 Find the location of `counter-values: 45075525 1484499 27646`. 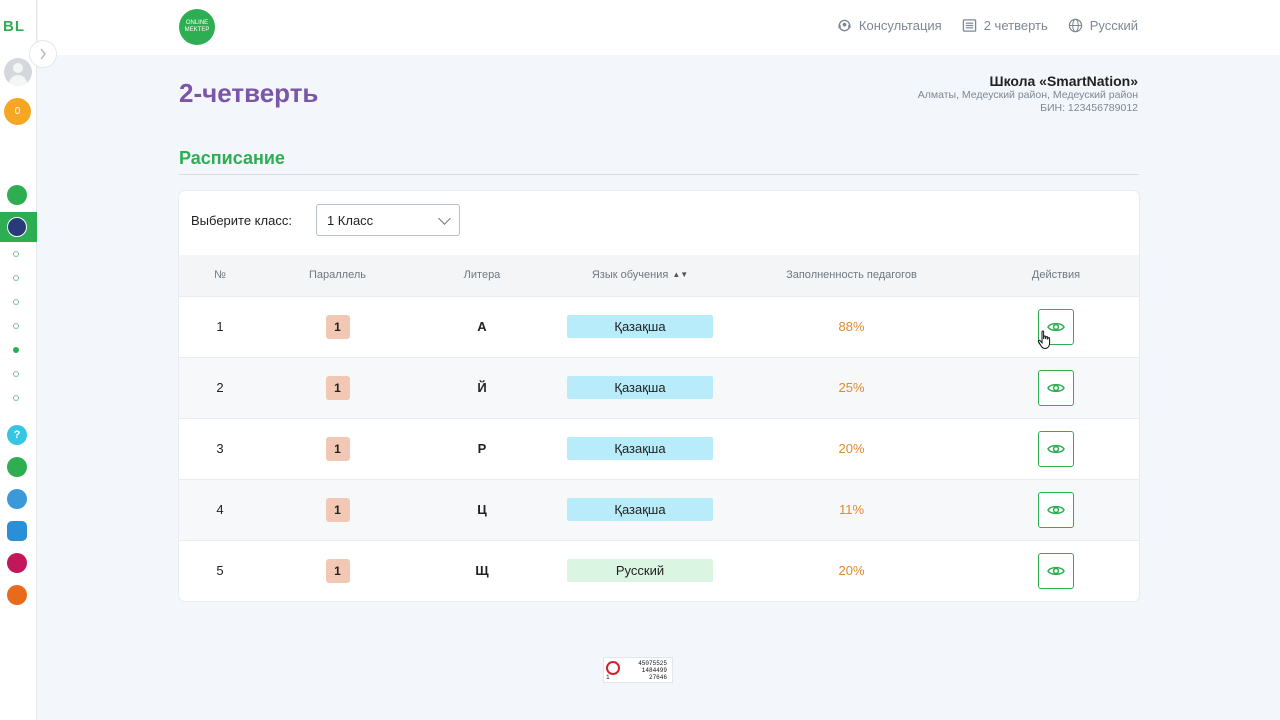

counter-values: 45075525 1484499 27646 is located at coordinates (652, 670).